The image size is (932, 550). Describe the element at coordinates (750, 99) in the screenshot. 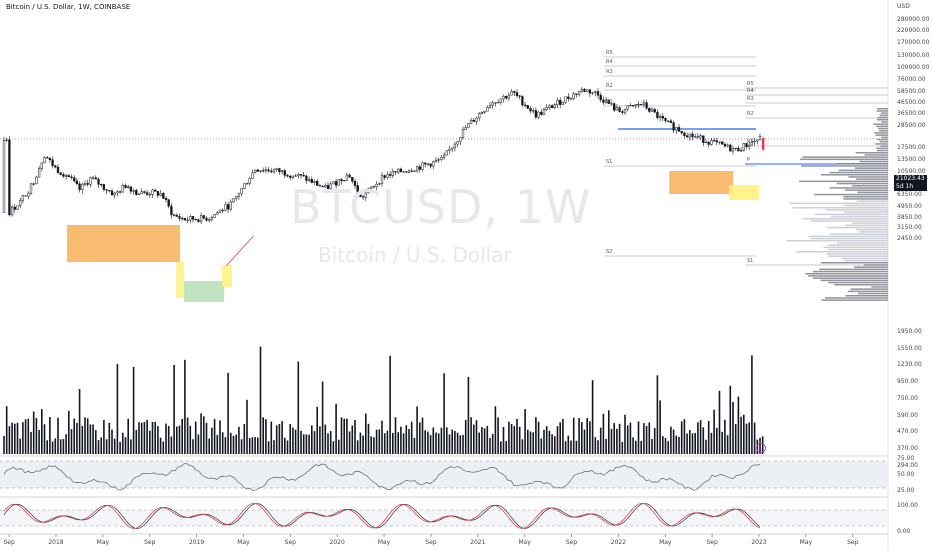

I see `pivot-label: R3` at that location.